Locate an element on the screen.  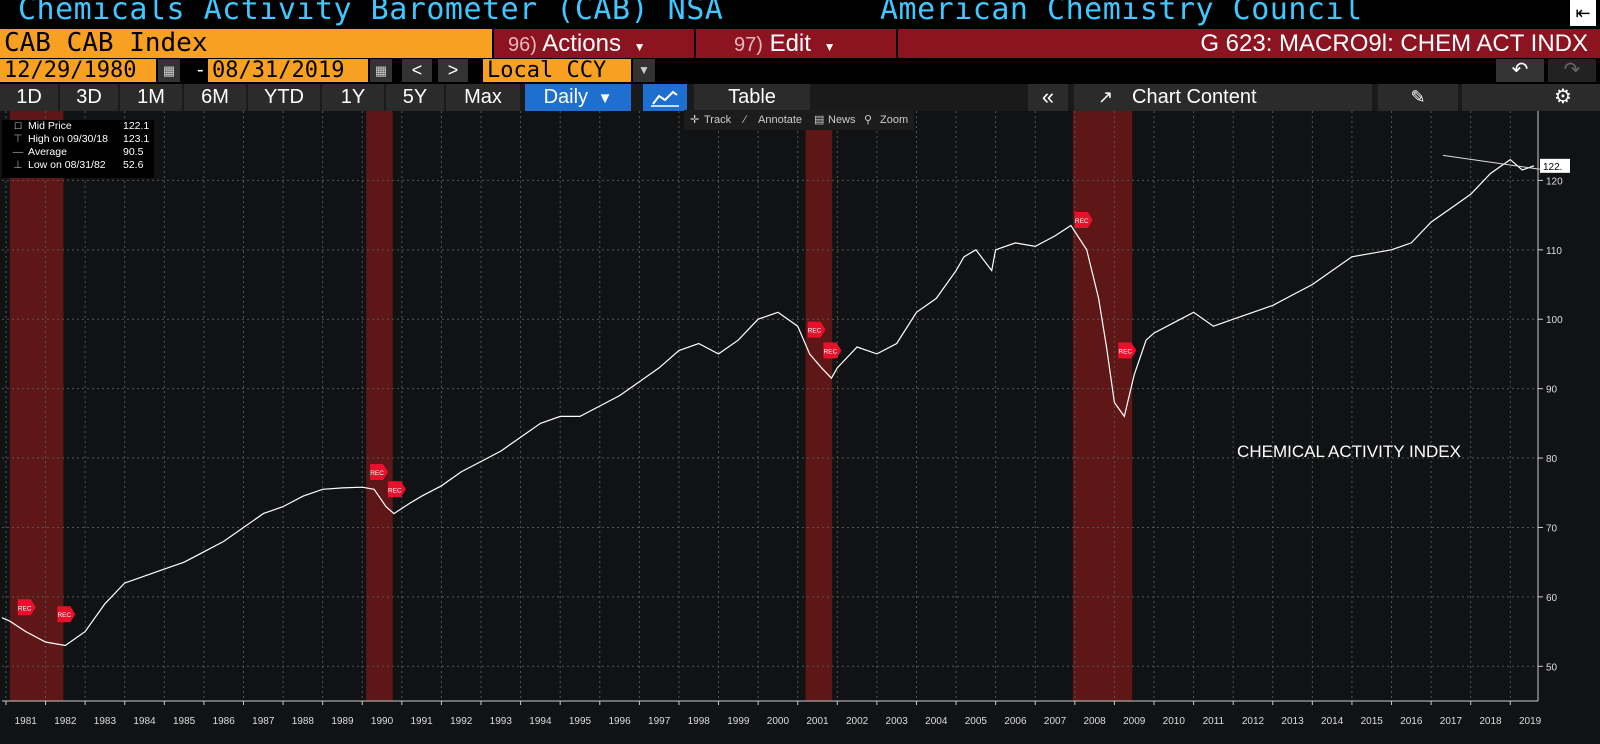
prev-period-button: < is located at coordinates (417, 70).